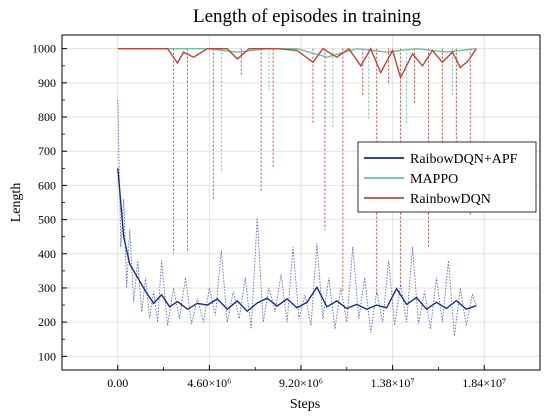 The height and width of the screenshot is (417, 550). Describe the element at coordinates (434, 179) in the screenshot. I see `legend-label: MAPPO` at that location.